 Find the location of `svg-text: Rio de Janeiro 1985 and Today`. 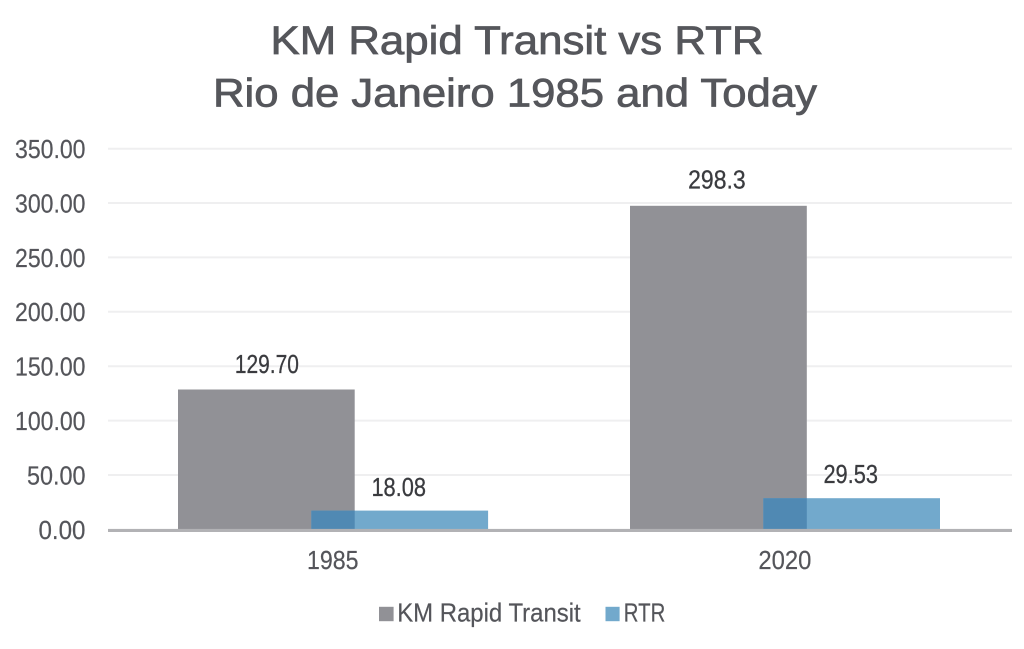

svg-text: Rio de Janeiro 1985 and Today is located at coordinates (515, 94).